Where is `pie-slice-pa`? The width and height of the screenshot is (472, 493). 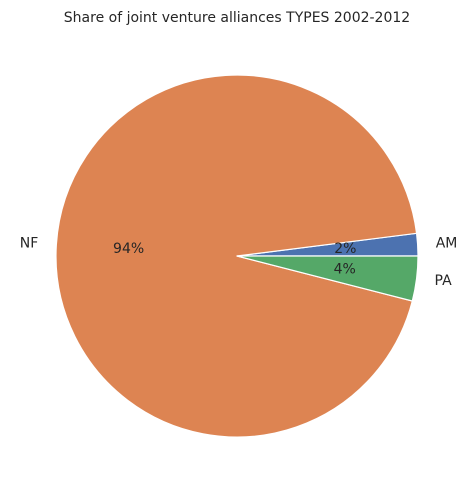 pie-slice-pa is located at coordinates (327, 278).